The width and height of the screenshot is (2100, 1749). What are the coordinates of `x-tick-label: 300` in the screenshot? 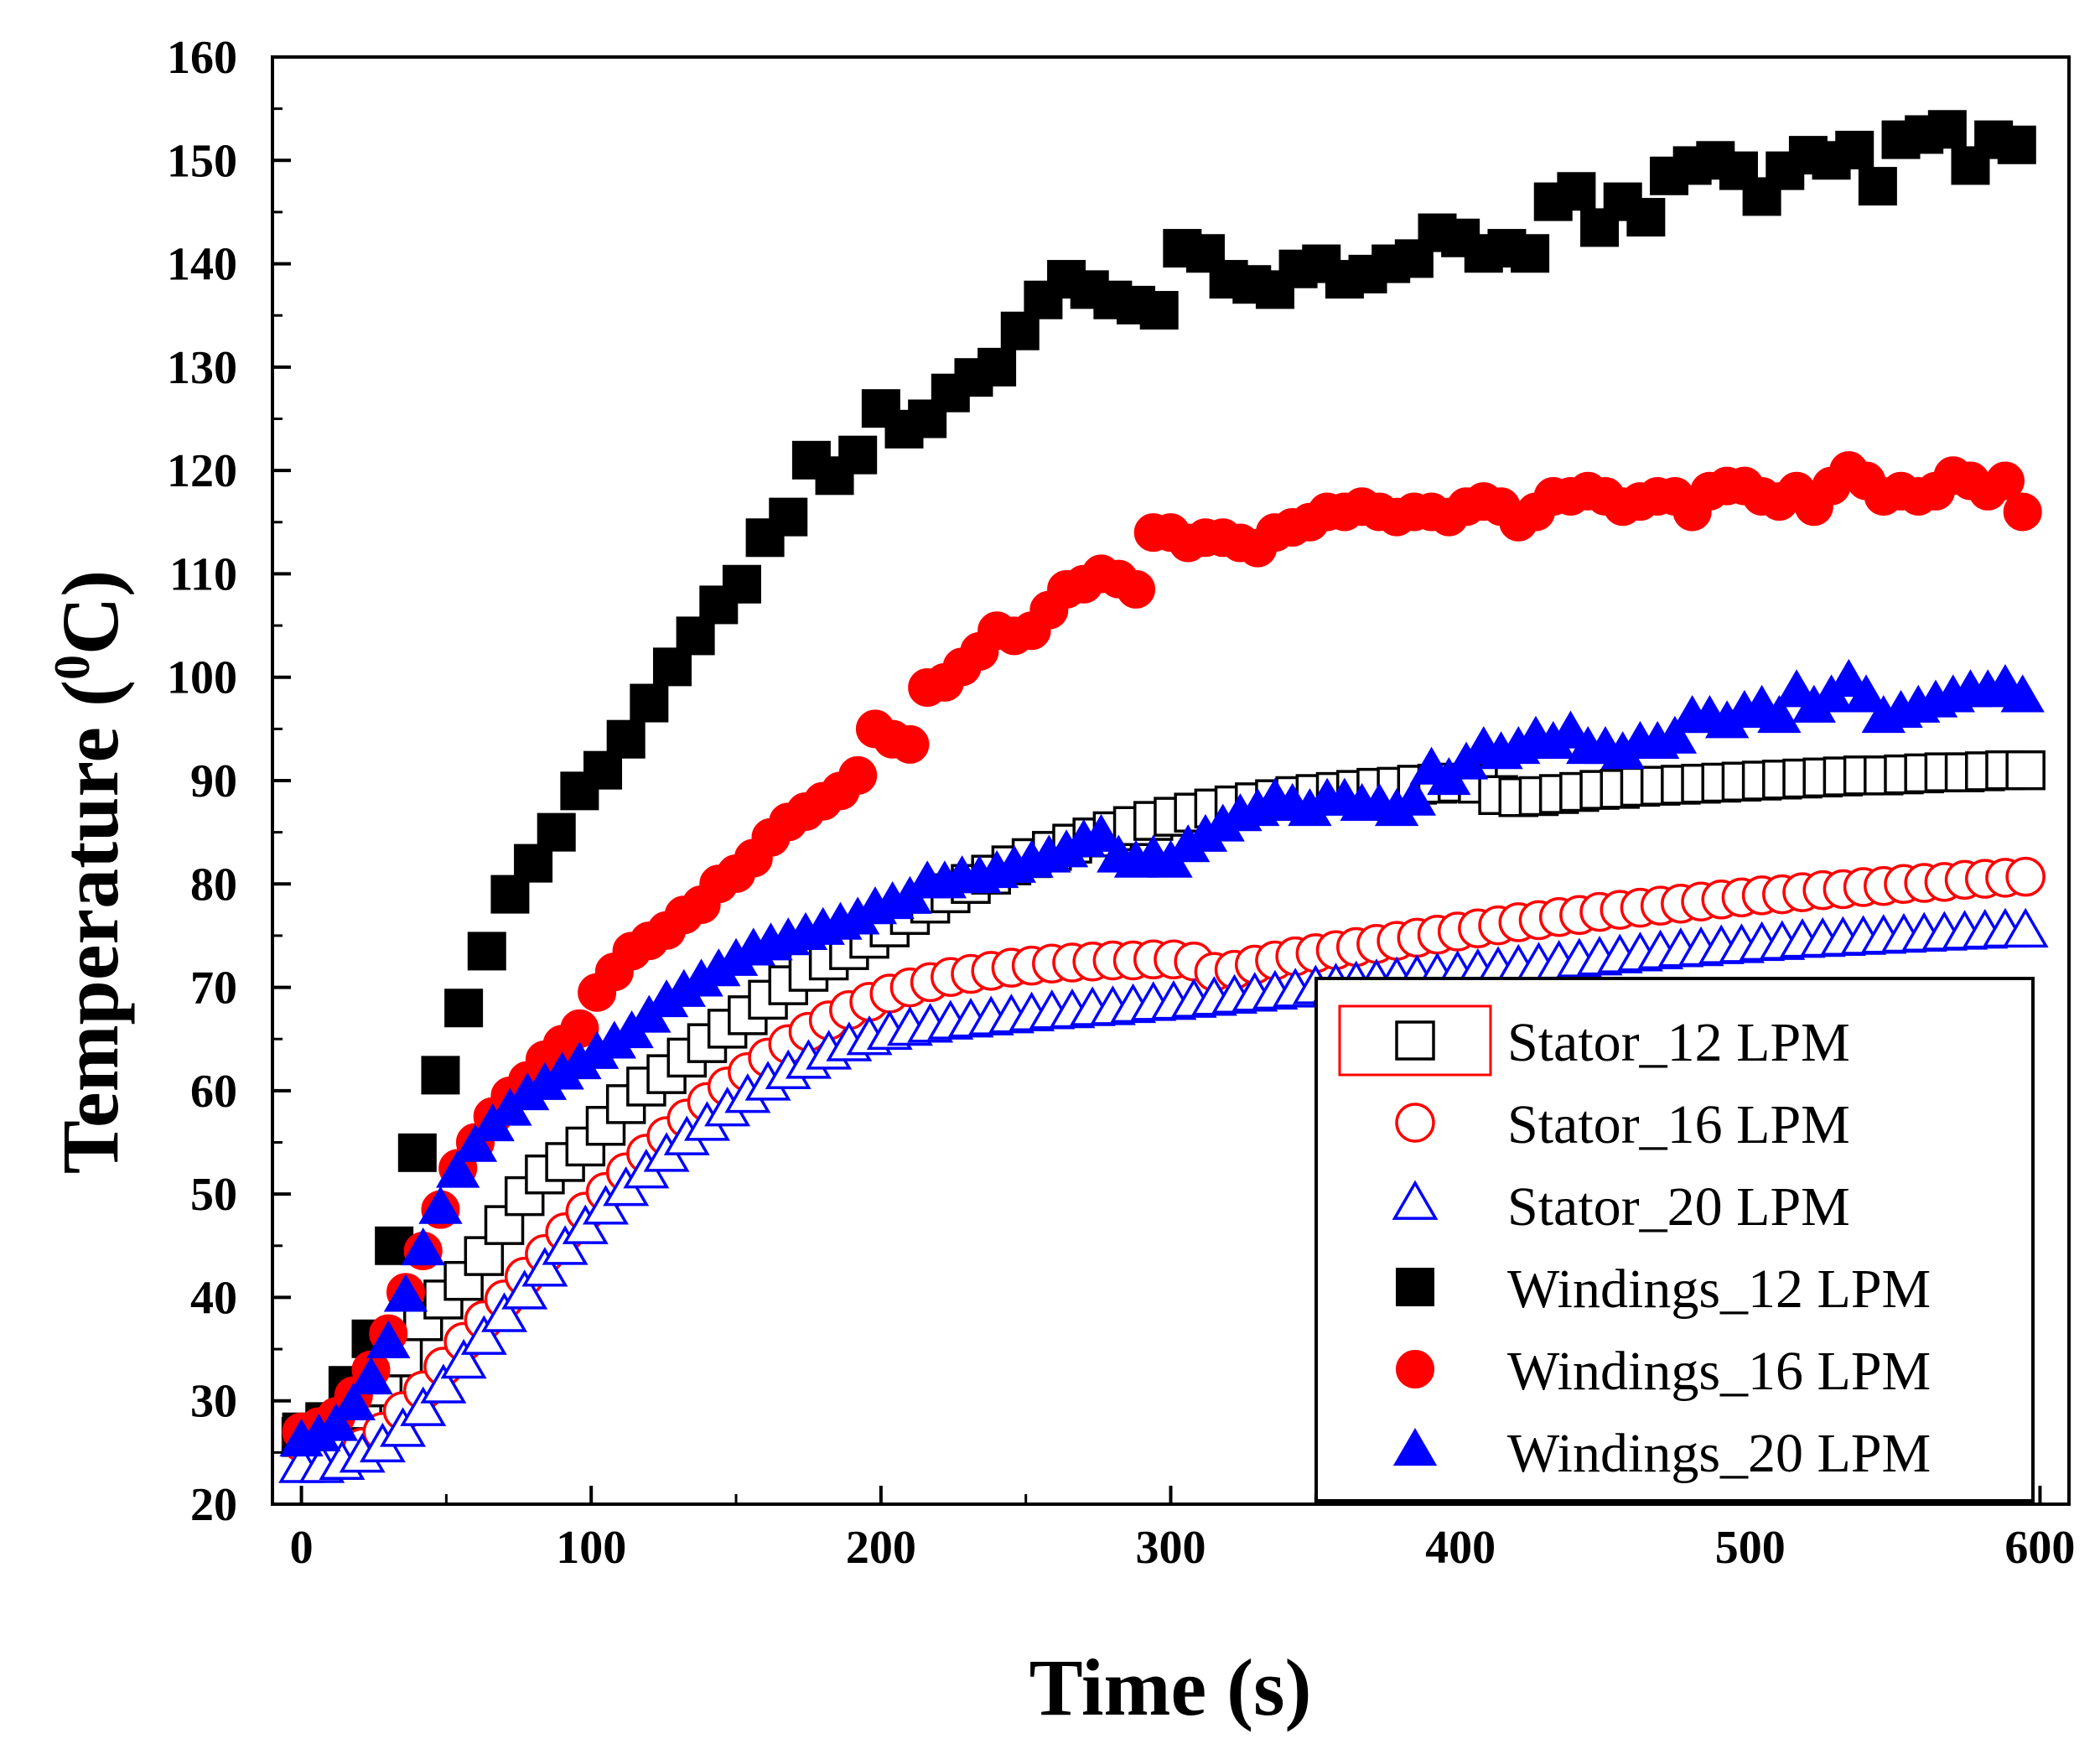 It's located at (1171, 1548).